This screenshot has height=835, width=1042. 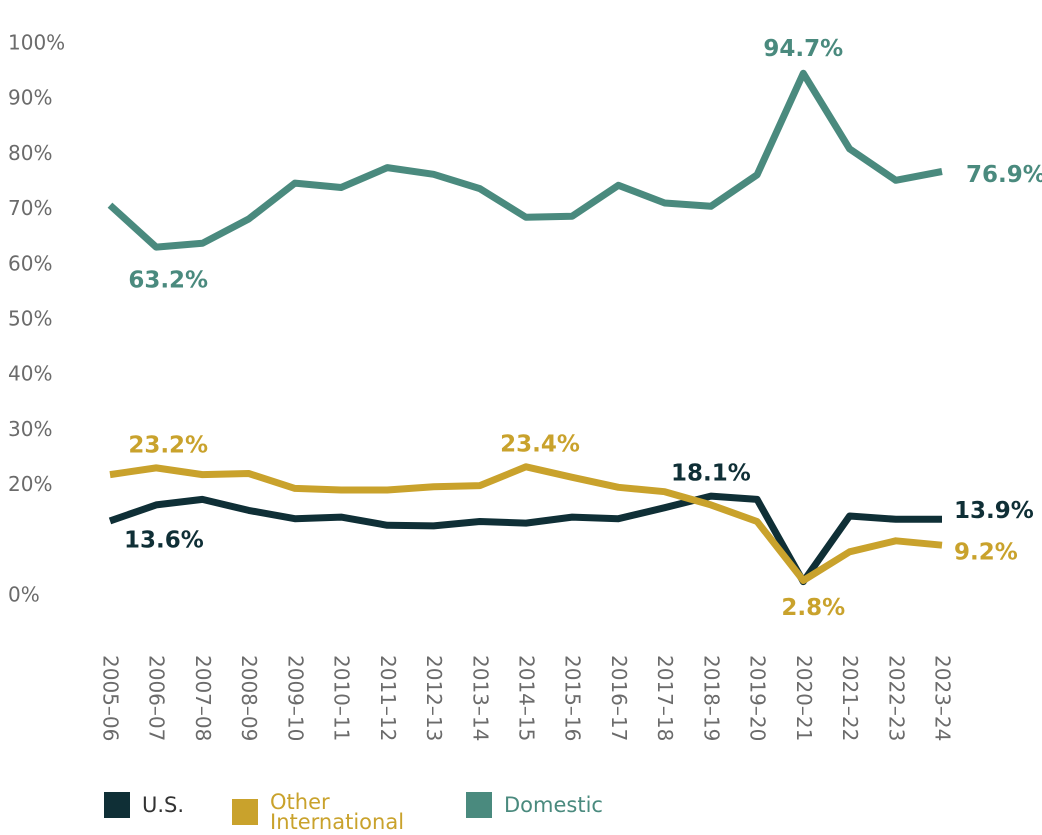 What do you see at coordinates (30, 153) in the screenshot?
I see `y-tick-label: 80%` at bounding box center [30, 153].